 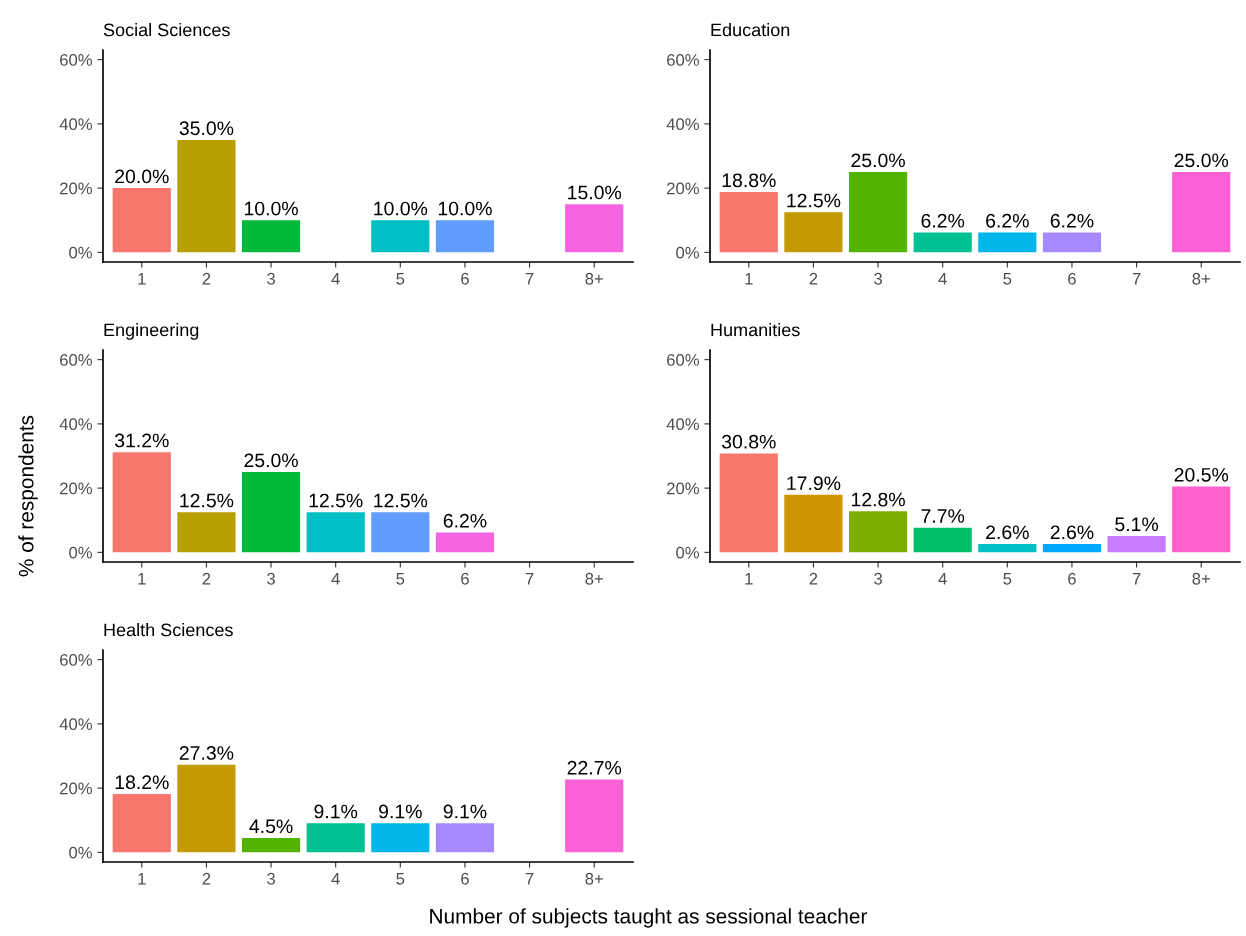 I want to click on data-label: 18.8%, so click(x=749, y=180).